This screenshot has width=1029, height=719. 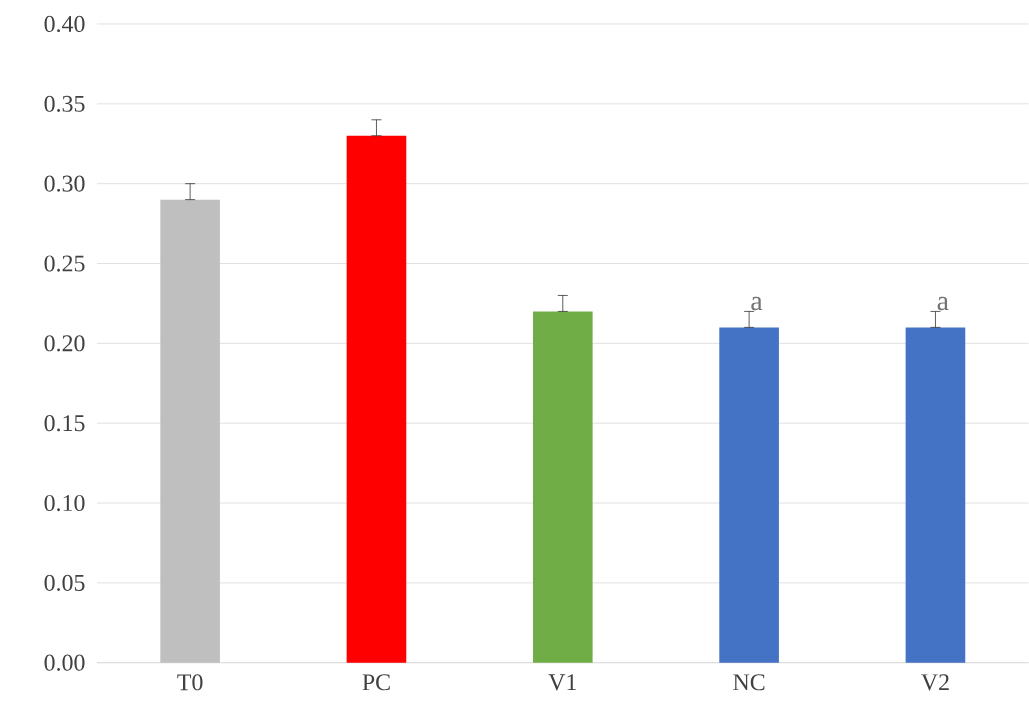 I want to click on x-tick-label: V2, so click(x=935, y=682).